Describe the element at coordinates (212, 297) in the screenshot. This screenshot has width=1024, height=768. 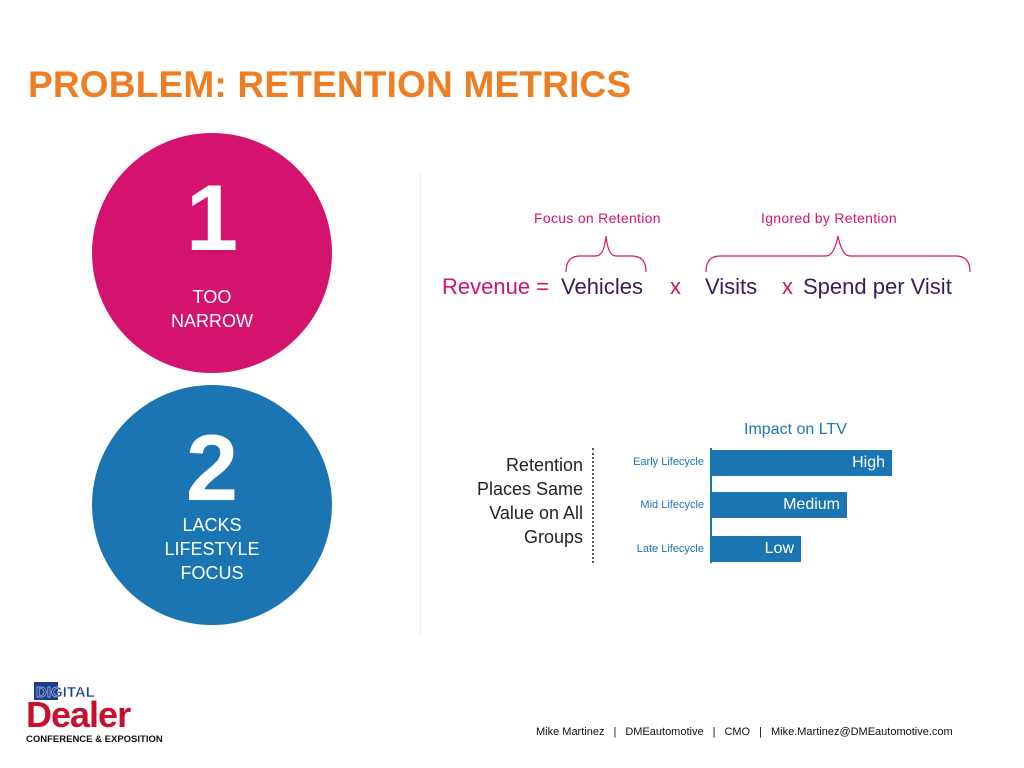
I see `point-1-label-line: TOO` at that location.